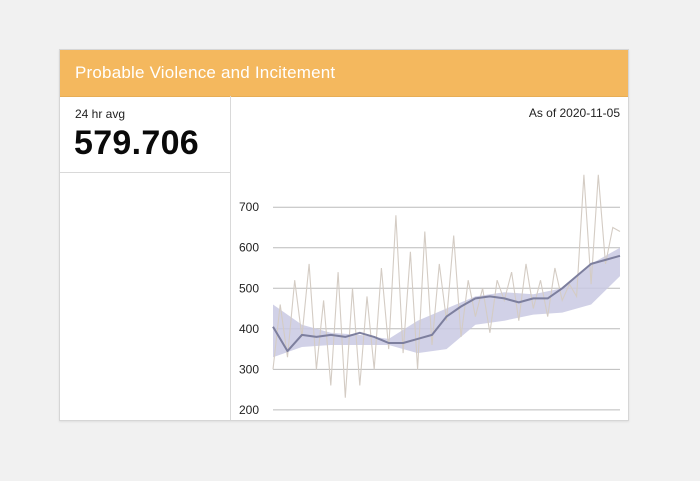 The height and width of the screenshot is (481, 700). Describe the element at coordinates (249, 207) in the screenshot. I see `y-tick-label: 700` at that location.